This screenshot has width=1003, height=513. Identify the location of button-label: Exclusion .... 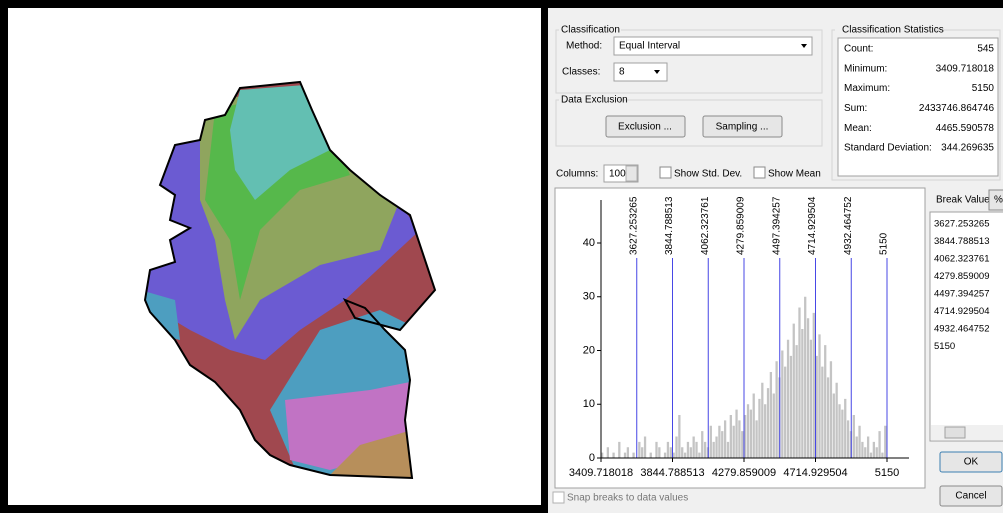
(645, 127).